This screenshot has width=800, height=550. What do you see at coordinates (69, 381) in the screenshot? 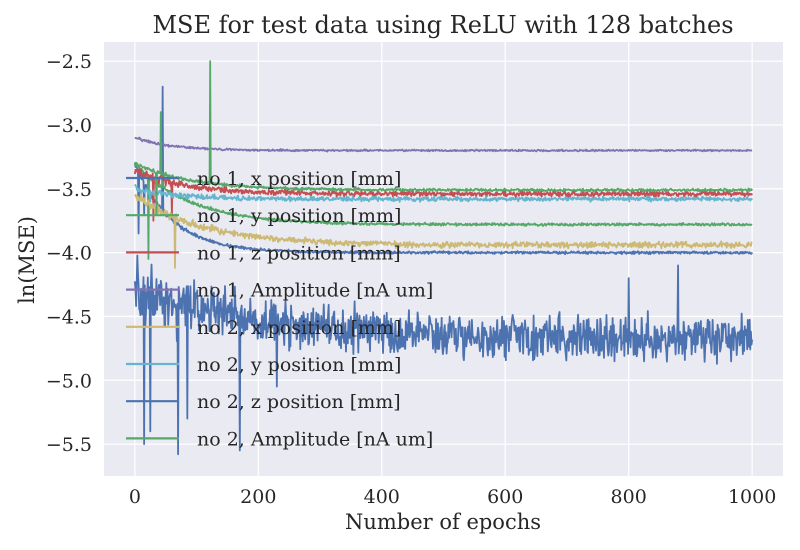
I see `y-tick-label: −5.0` at bounding box center [69, 381].